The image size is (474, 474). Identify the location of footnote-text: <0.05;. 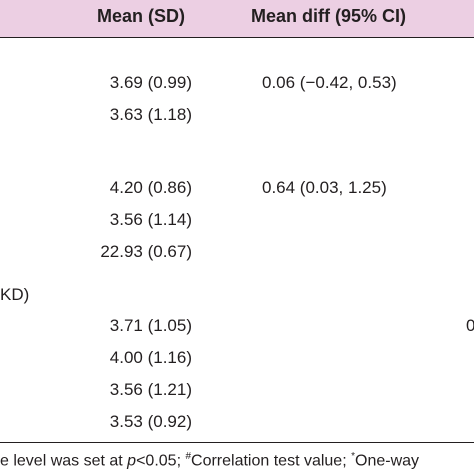
(161, 461).